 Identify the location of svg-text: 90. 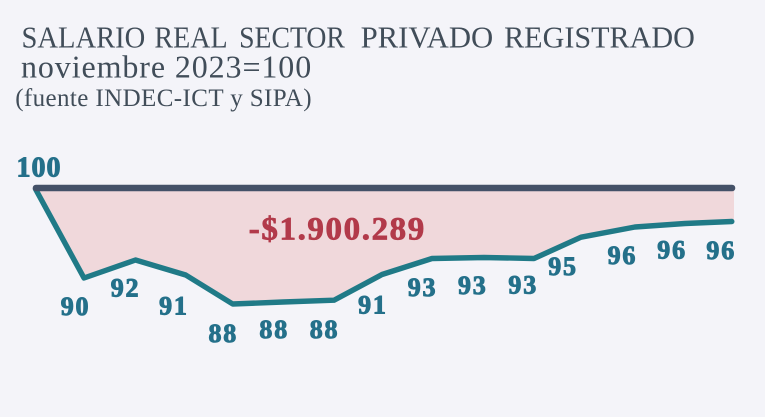
(76, 306).